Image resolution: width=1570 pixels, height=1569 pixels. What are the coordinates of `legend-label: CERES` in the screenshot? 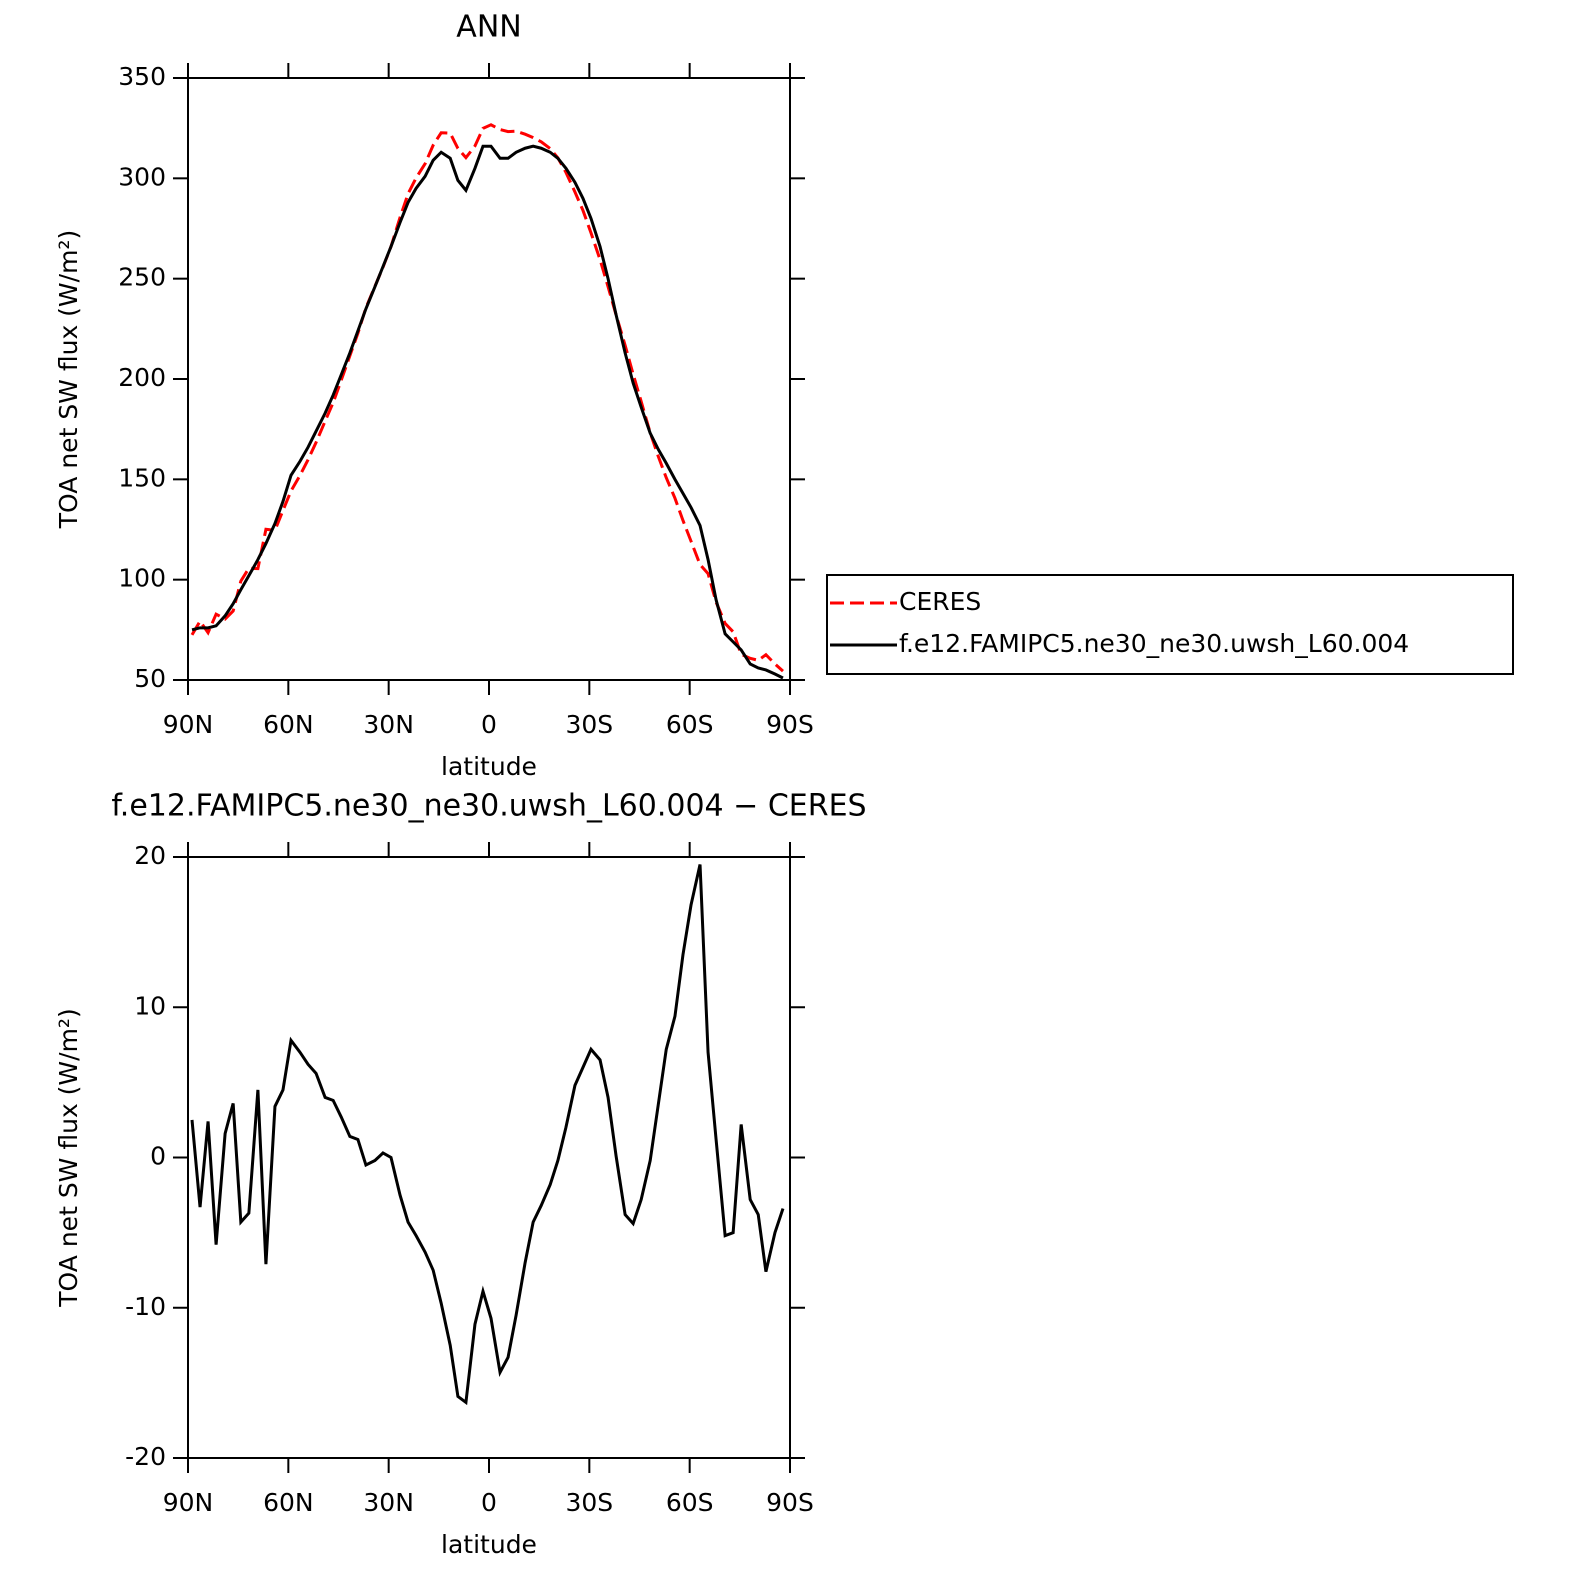 It's located at (940, 601).